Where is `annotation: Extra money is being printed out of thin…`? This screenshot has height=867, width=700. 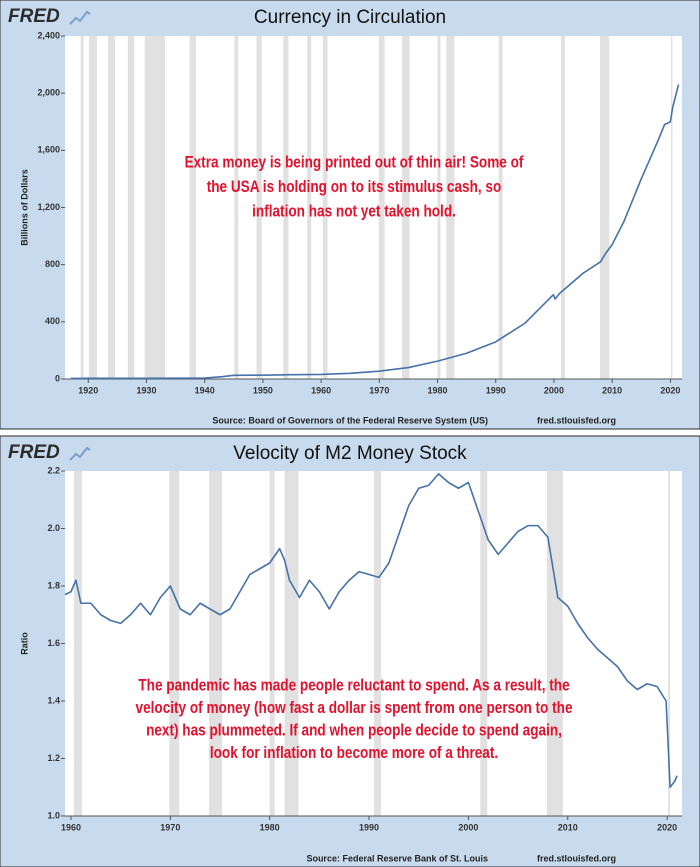
annotation: Extra money is being printed out of thin… is located at coordinates (355, 162).